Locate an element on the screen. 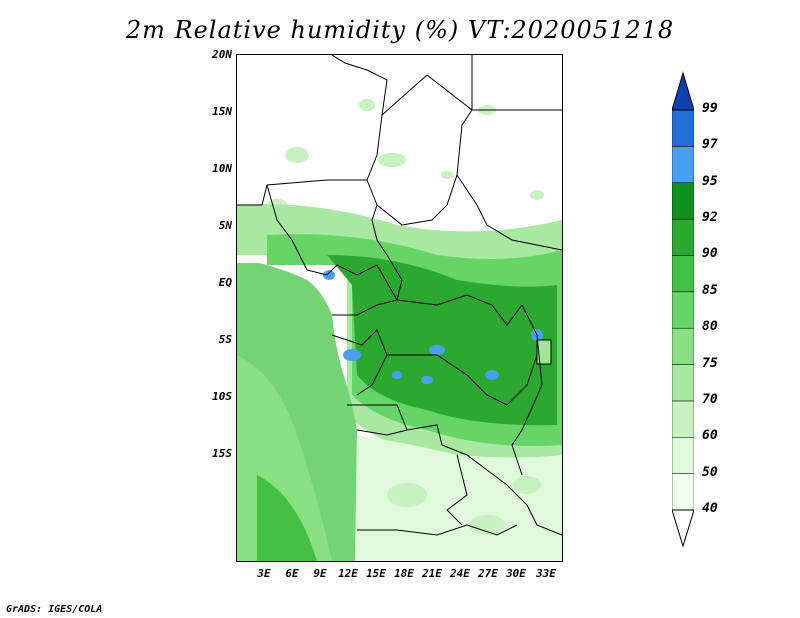 This screenshot has width=800, height=618. southern-dry-land is located at coordinates (458, 498).